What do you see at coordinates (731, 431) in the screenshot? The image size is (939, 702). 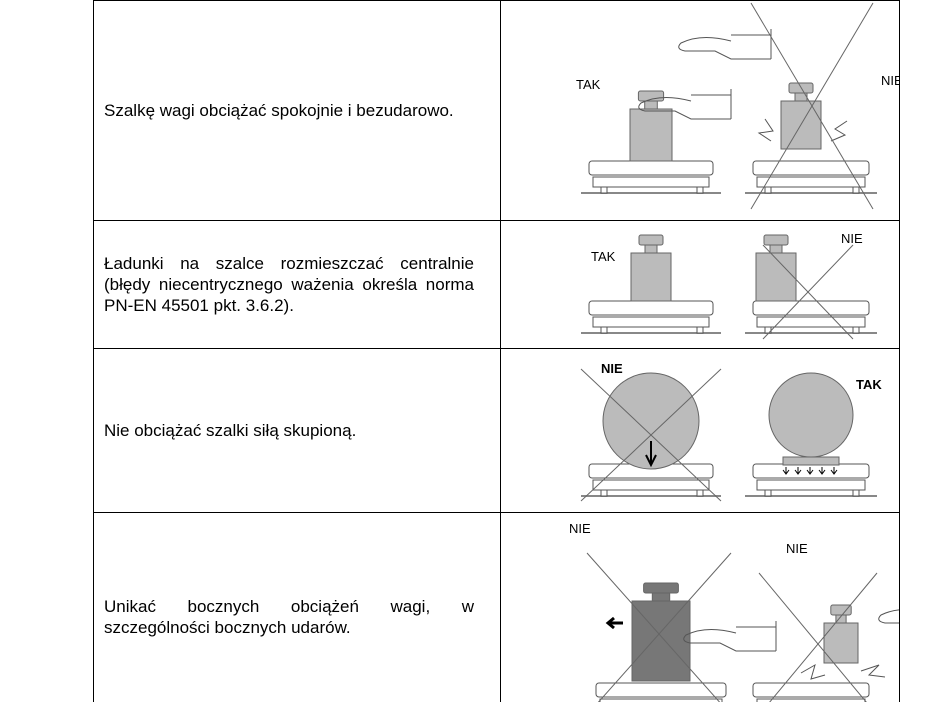 I see `illustration: NIE TAK` at bounding box center [731, 431].